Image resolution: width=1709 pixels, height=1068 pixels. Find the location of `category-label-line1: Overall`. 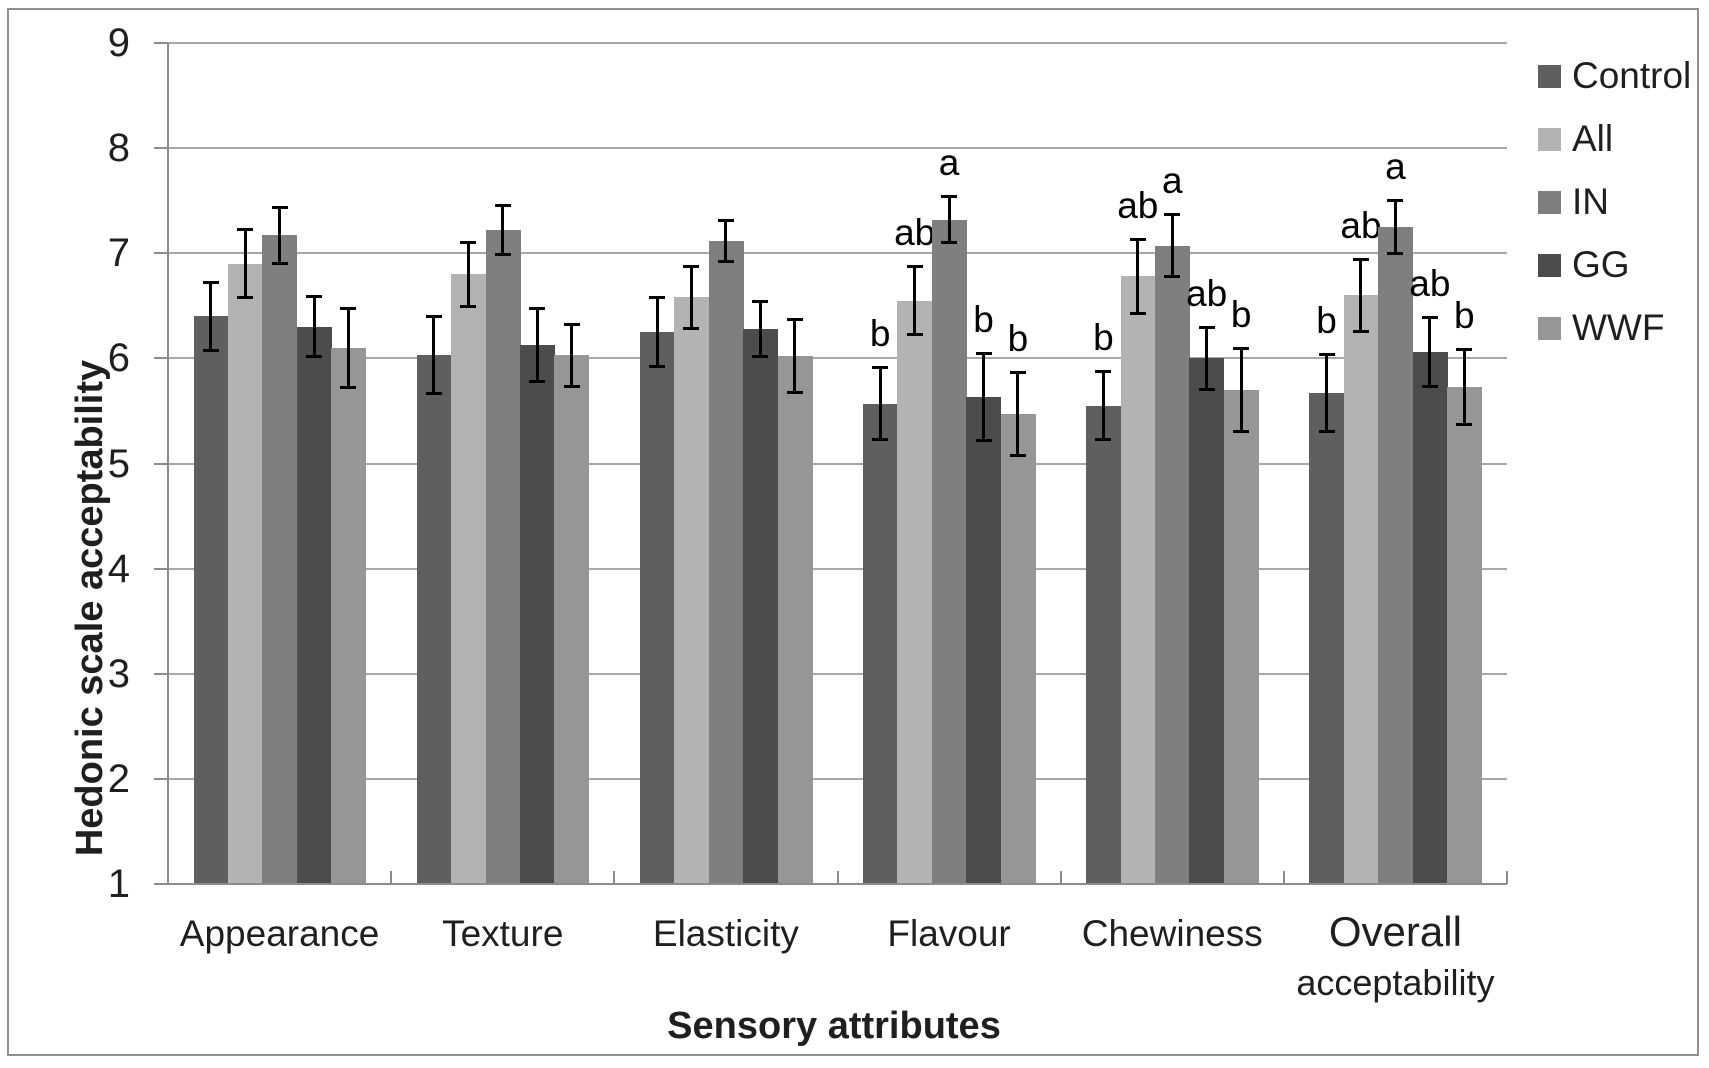

category-label-line1: Overall is located at coordinates (1395, 931).